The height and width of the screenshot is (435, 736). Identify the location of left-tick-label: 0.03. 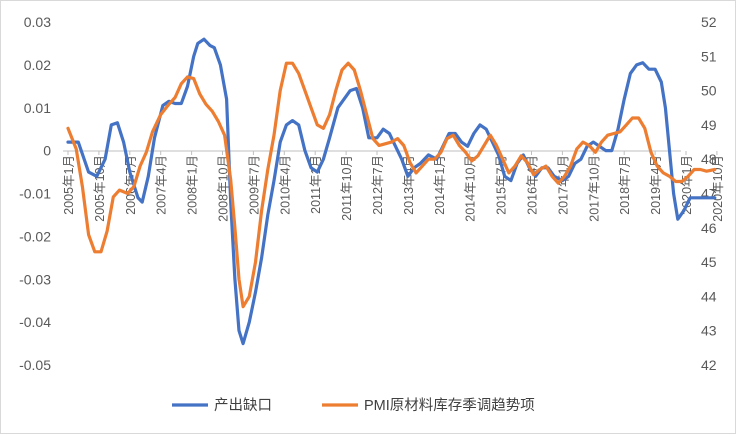
(37, 22).